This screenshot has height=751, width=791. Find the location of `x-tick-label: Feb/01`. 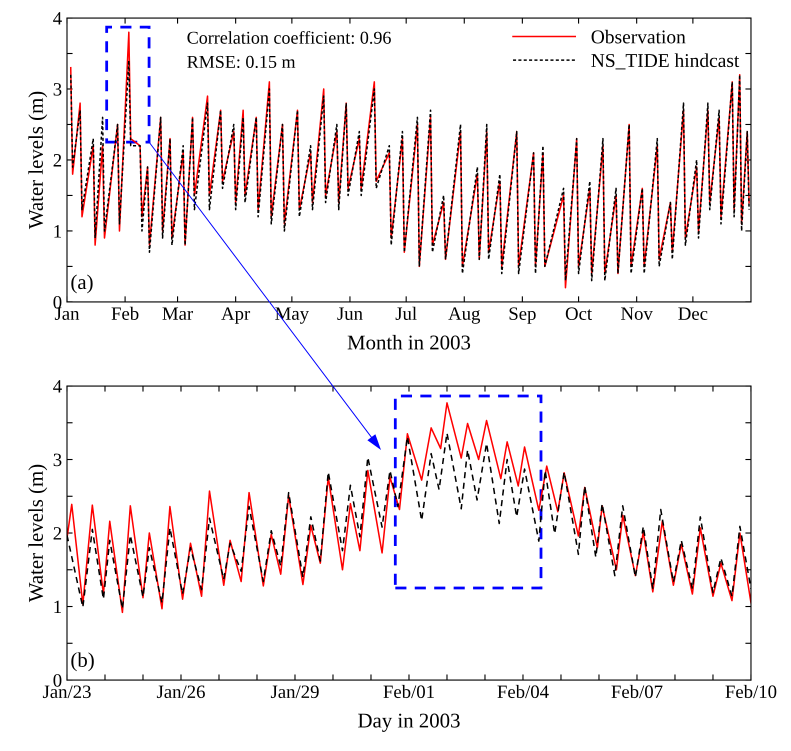

x-tick-label: Feb/01 is located at coordinates (408, 691).